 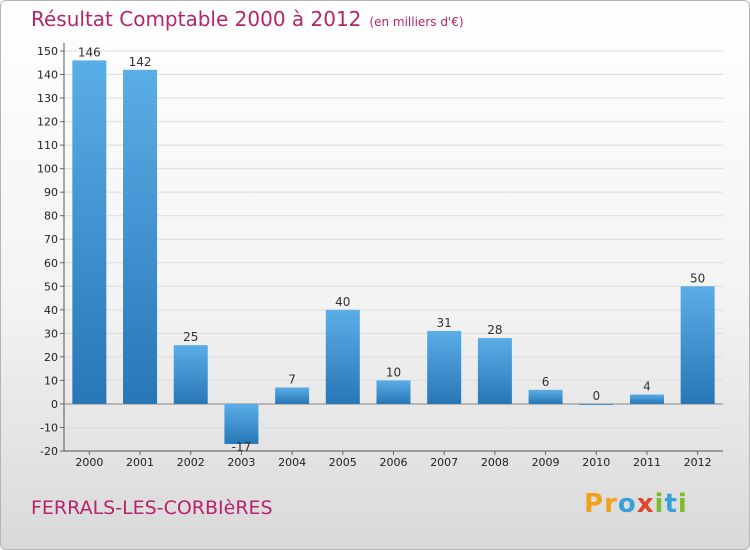 What do you see at coordinates (645, 504) in the screenshot?
I see `logo-letter: x` at bounding box center [645, 504].